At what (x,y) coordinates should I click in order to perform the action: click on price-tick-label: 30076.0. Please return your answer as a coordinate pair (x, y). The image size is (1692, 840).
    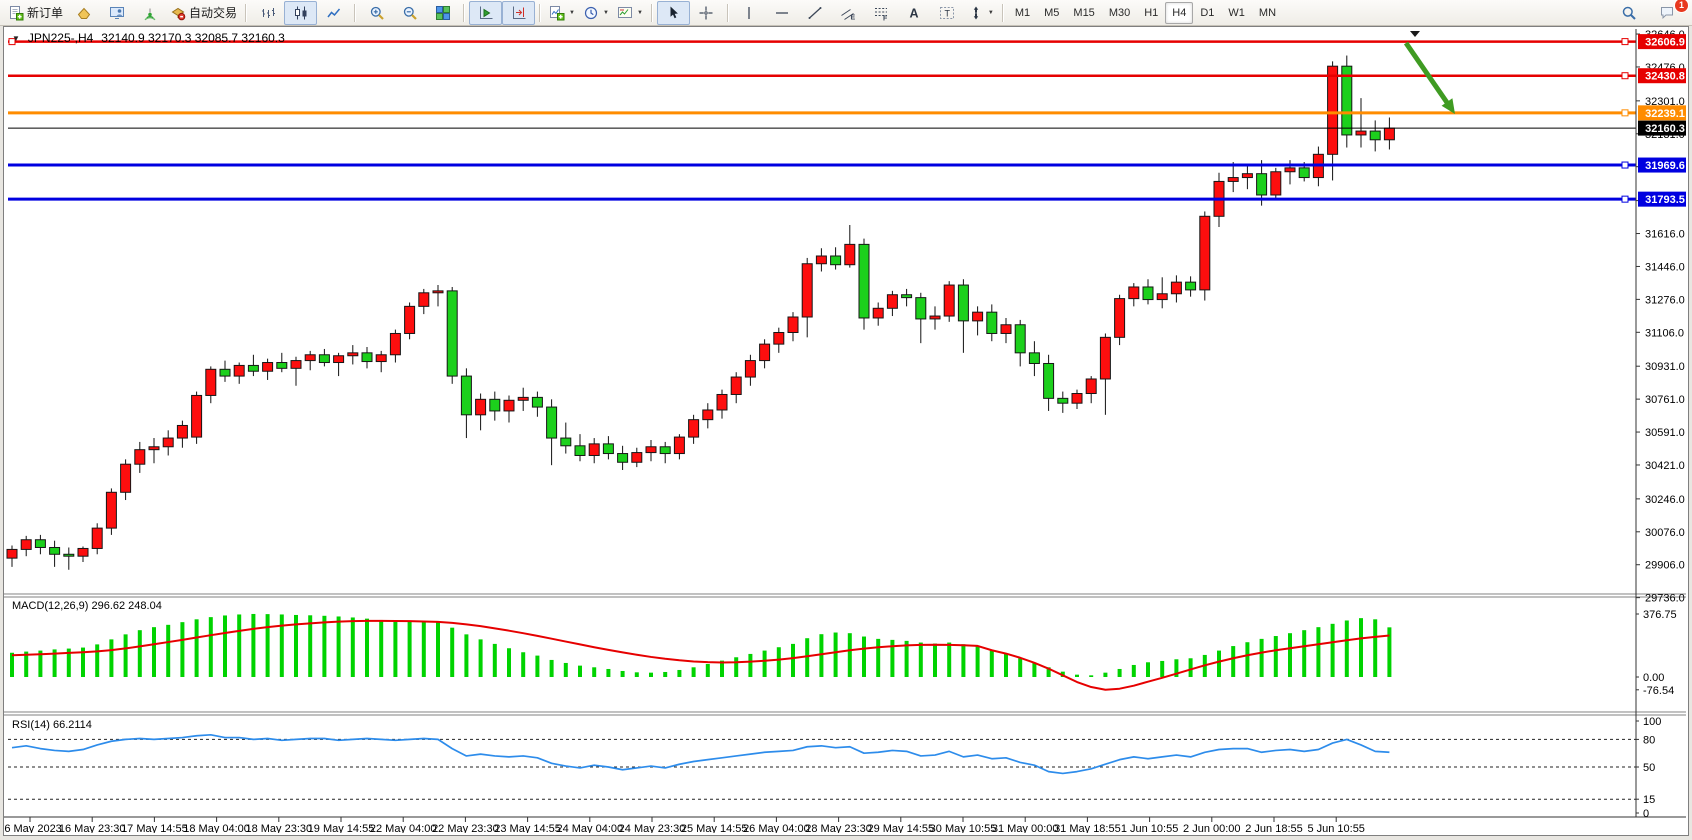
    Looking at the image, I should click on (1665, 533).